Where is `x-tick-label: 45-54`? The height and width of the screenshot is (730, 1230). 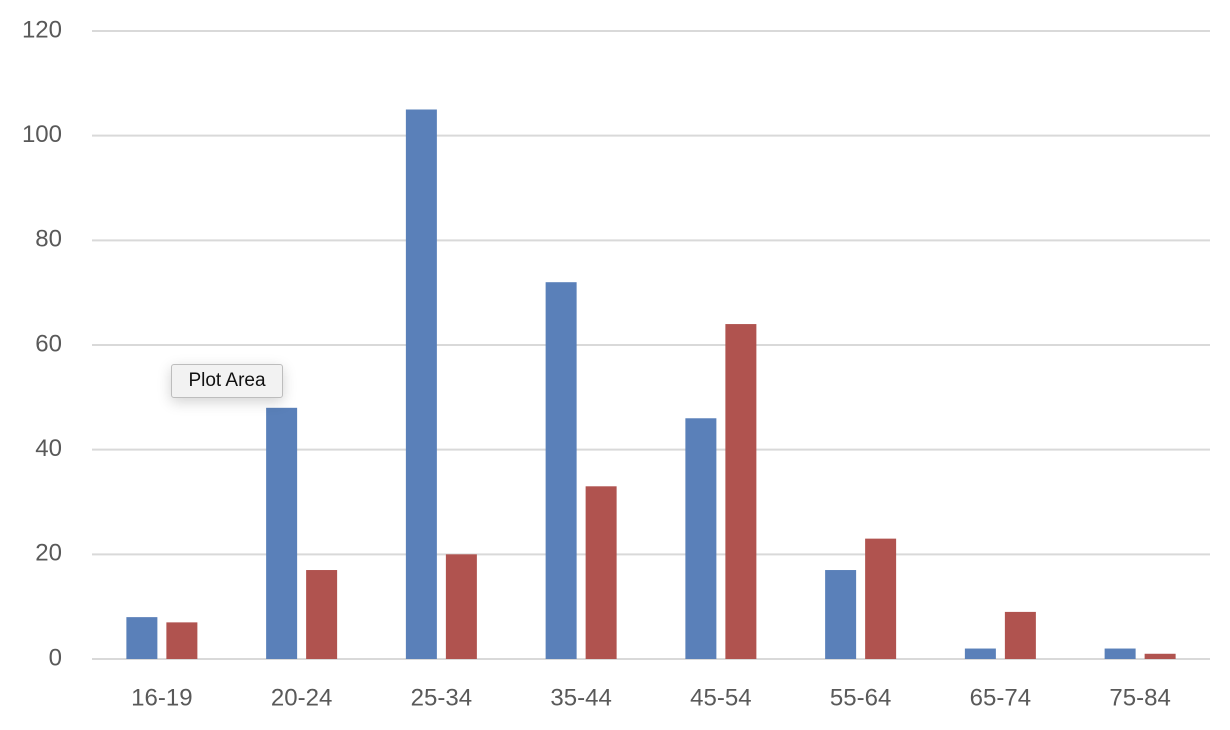 x-tick-label: 45-54 is located at coordinates (720, 697).